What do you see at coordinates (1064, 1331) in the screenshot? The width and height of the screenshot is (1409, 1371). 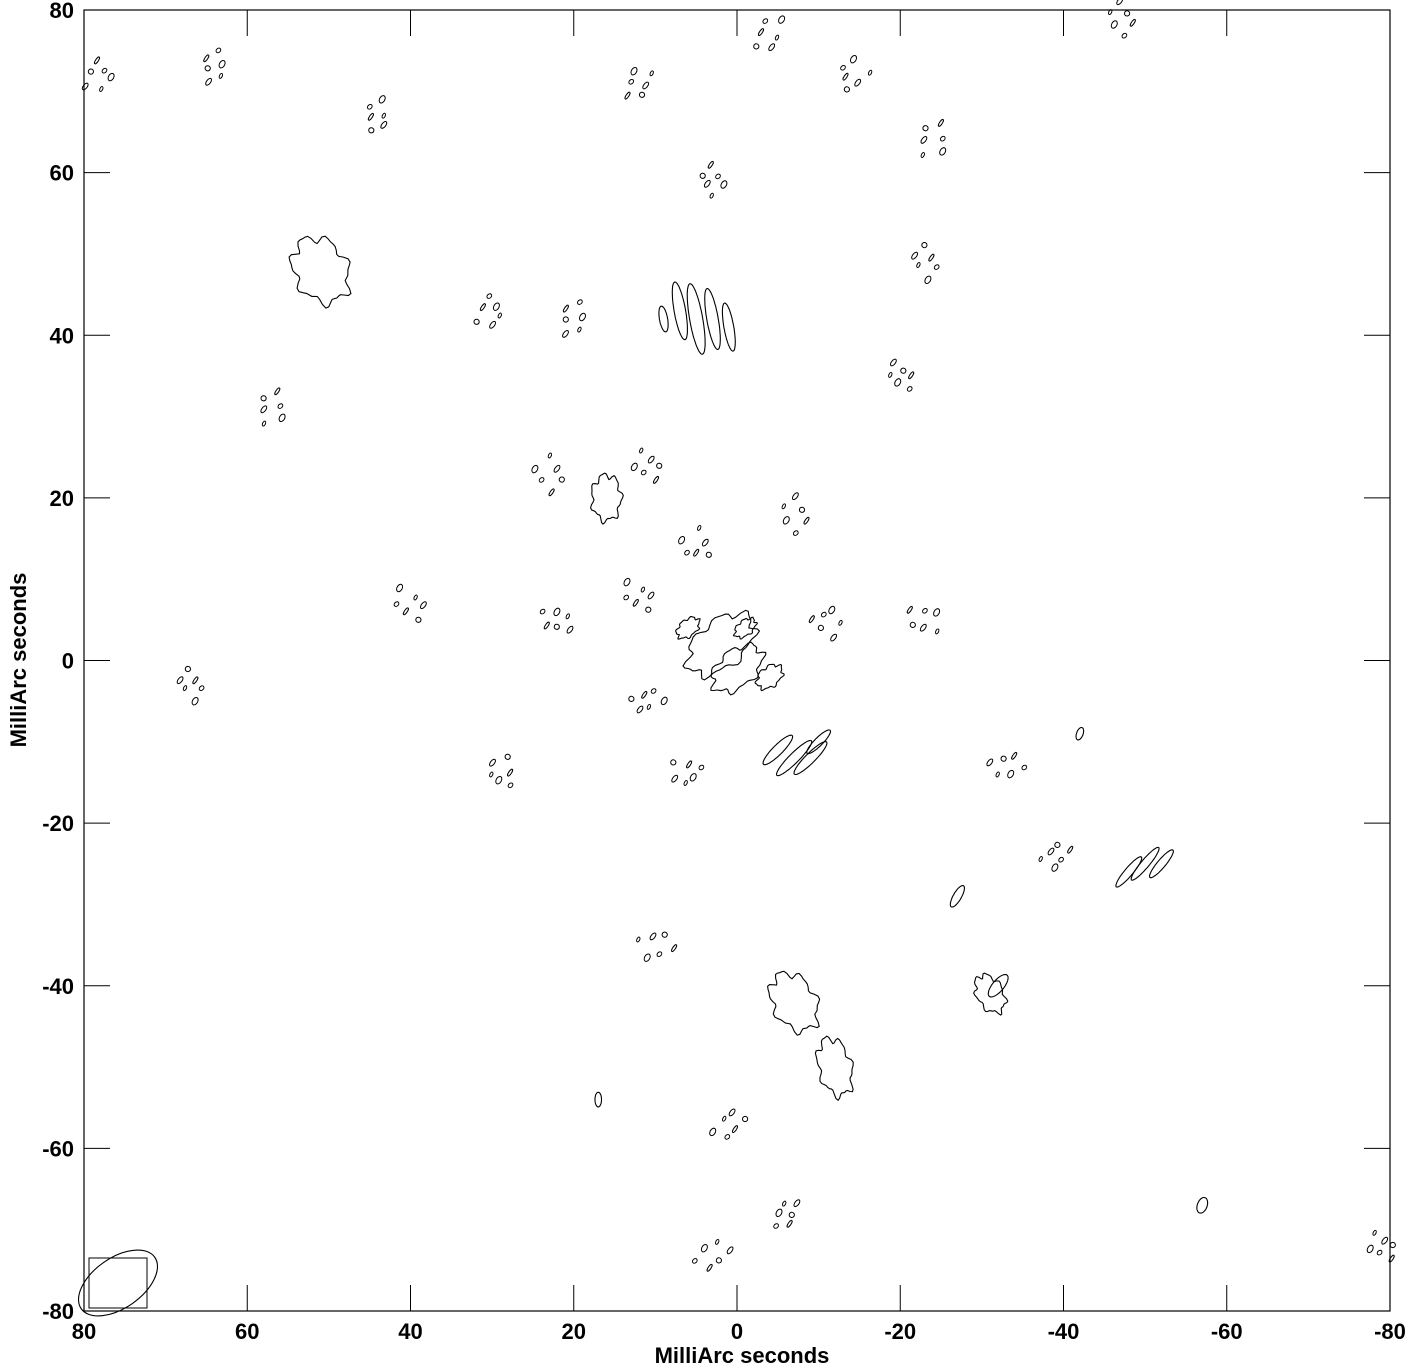 I see `x-tick-label: -40` at bounding box center [1064, 1331].